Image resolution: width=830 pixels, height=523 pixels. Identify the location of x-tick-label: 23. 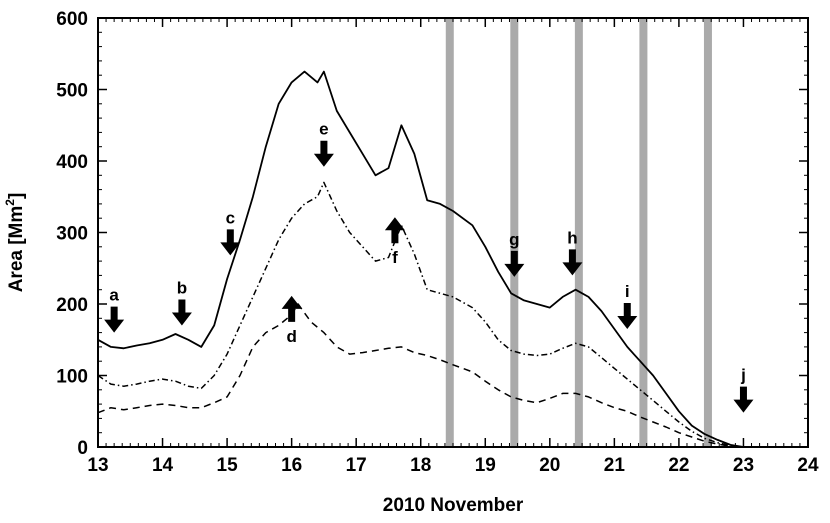
(743, 465).